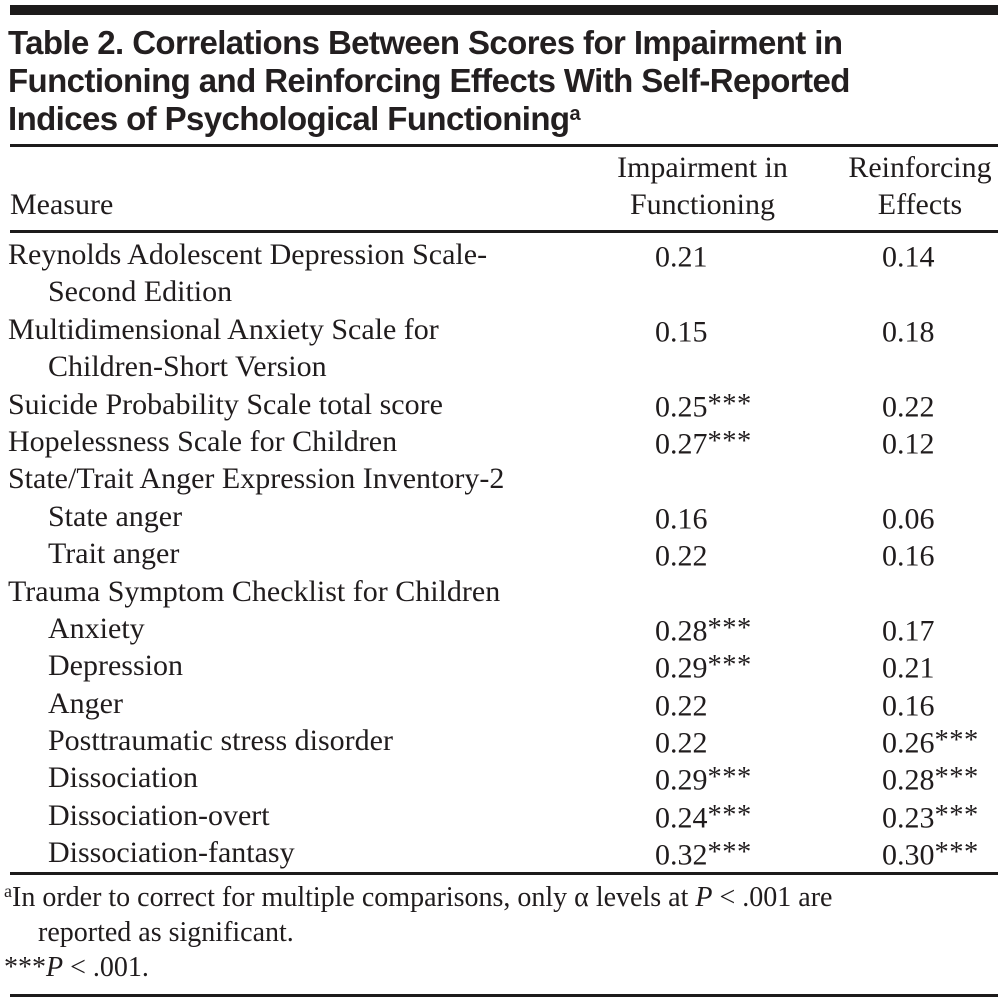  What do you see at coordinates (703, 630) in the screenshot?
I see `impairment-value: 0.28***` at bounding box center [703, 630].